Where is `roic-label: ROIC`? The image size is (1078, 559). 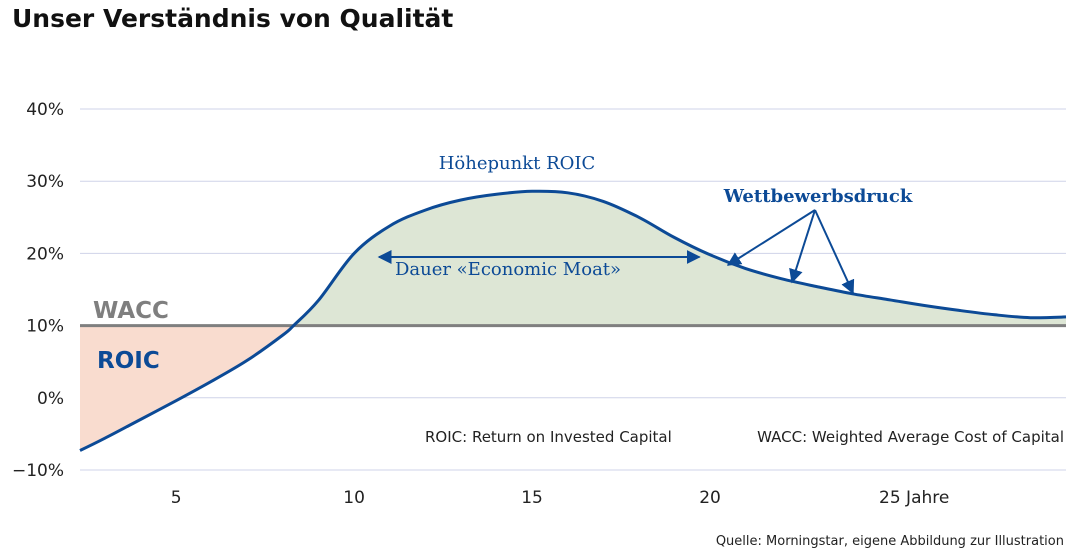 roic-label: ROIC is located at coordinates (128, 361).